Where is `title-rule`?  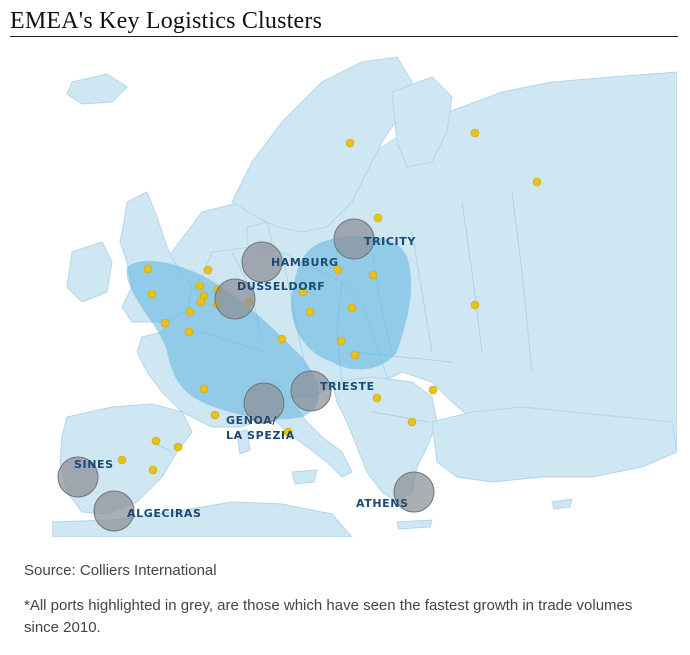
title-rule is located at coordinates (344, 36).